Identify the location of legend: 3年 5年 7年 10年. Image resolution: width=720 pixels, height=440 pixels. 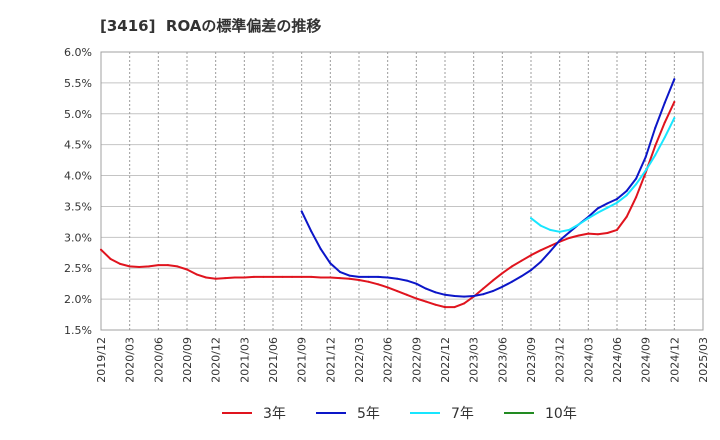
(399, 414).